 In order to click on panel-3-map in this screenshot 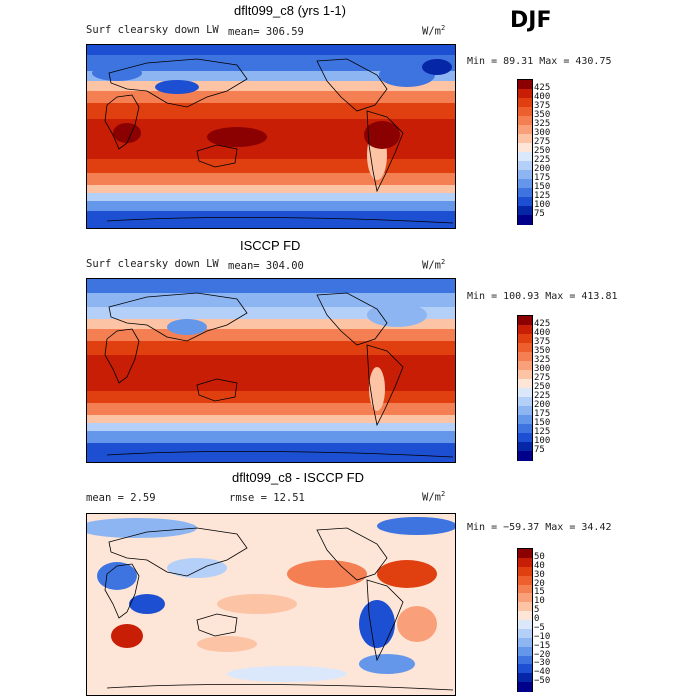, I will do `click(271, 604)`.